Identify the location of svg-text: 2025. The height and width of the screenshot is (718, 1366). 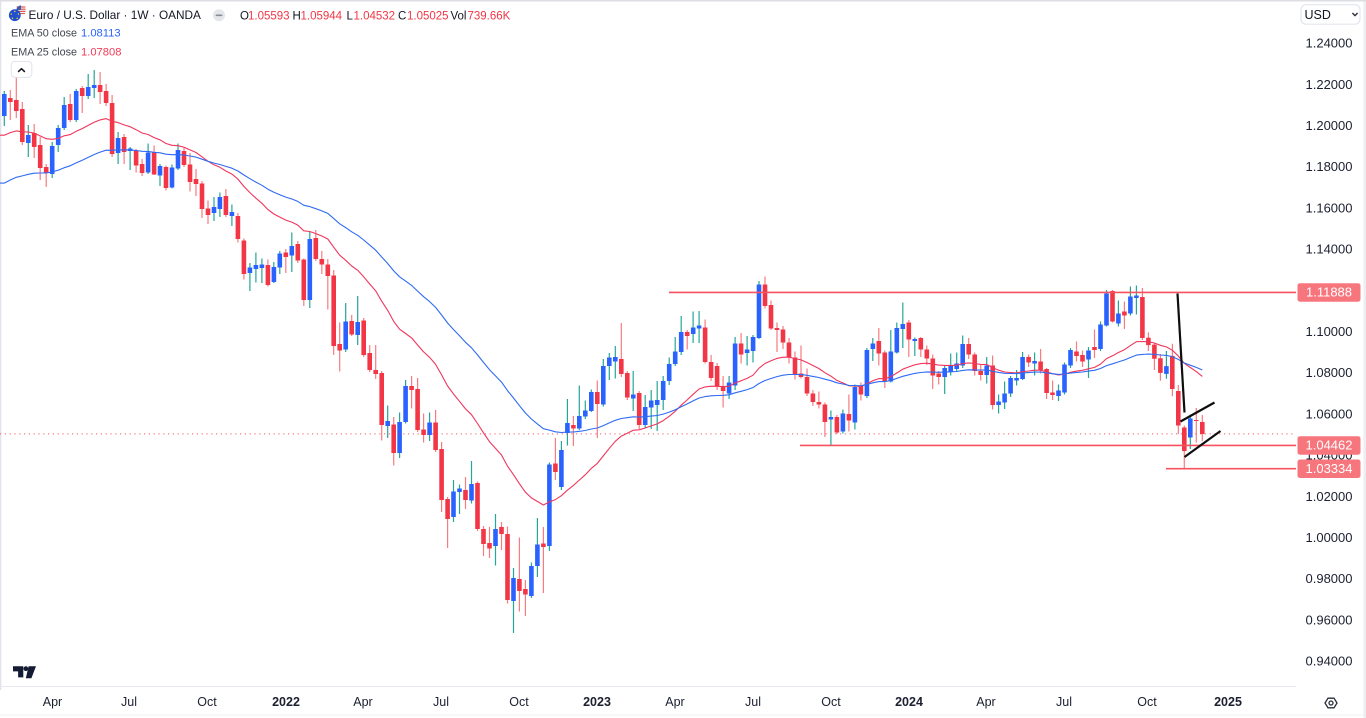
(1228, 702).